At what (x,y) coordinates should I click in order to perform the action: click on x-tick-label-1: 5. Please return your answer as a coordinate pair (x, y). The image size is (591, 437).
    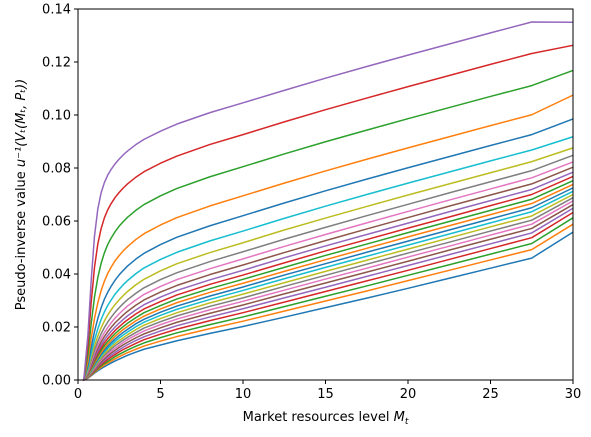
    Looking at the image, I should click on (160, 394).